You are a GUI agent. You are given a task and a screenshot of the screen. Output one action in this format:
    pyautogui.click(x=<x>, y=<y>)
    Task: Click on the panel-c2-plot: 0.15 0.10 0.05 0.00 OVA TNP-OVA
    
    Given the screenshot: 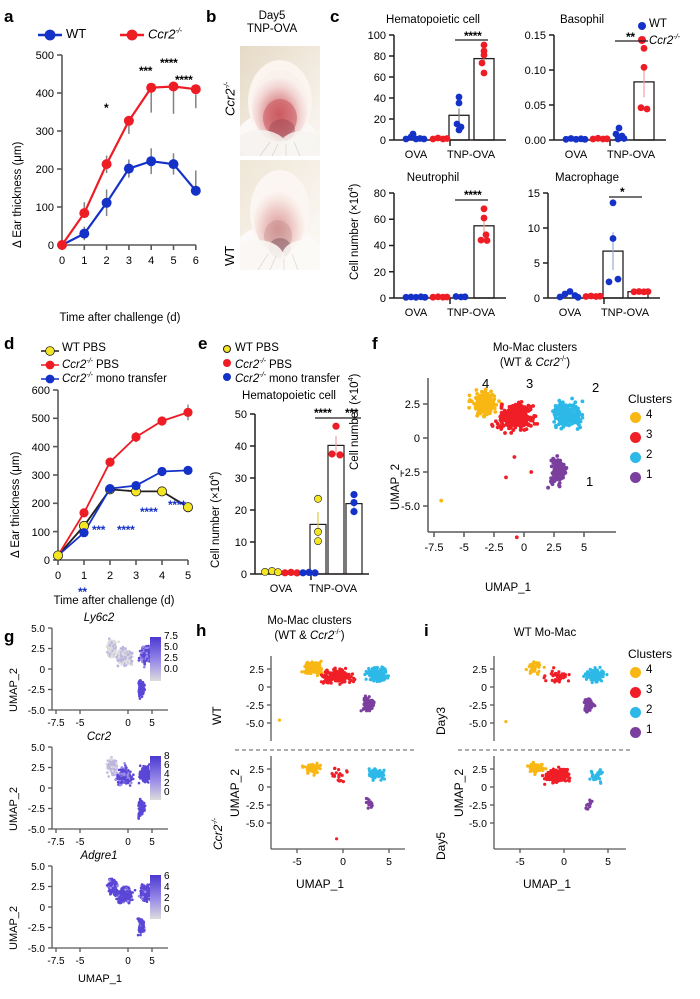 What is the action you would take?
    pyautogui.click(x=595, y=95)
    